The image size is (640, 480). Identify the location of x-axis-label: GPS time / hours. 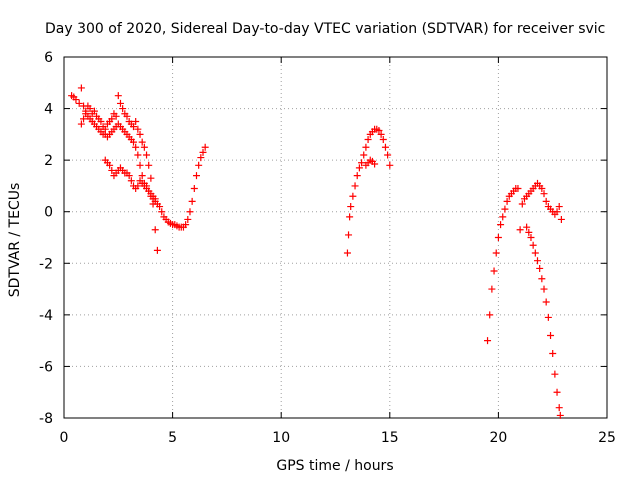
(334, 466).